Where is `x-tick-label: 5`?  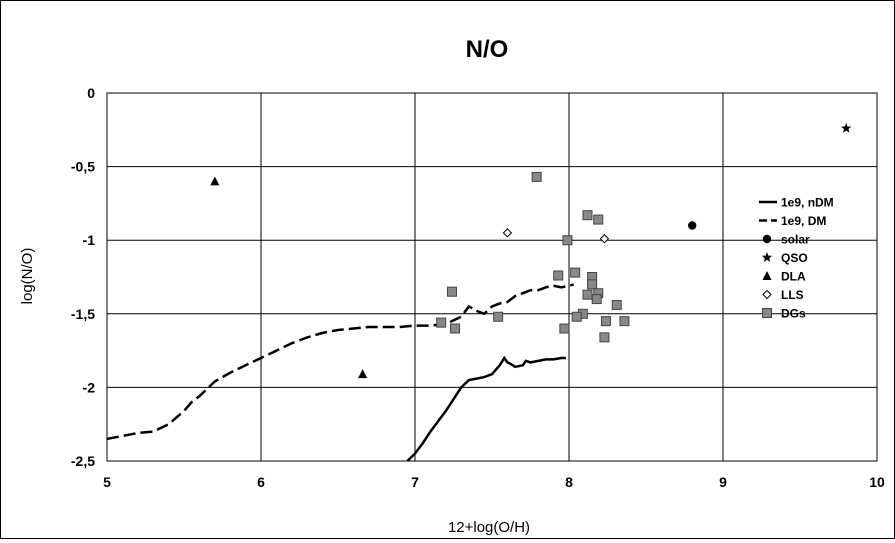
x-tick-label: 5 is located at coordinates (107, 482).